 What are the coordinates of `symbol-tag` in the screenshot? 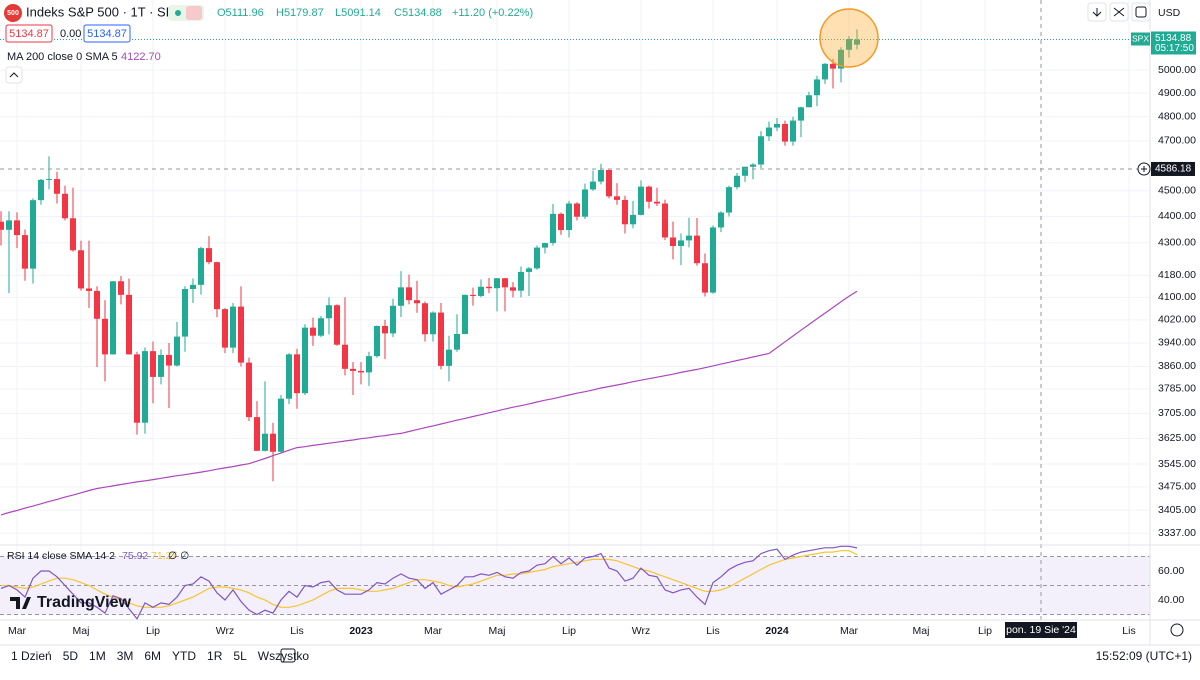 It's located at (1140, 39).